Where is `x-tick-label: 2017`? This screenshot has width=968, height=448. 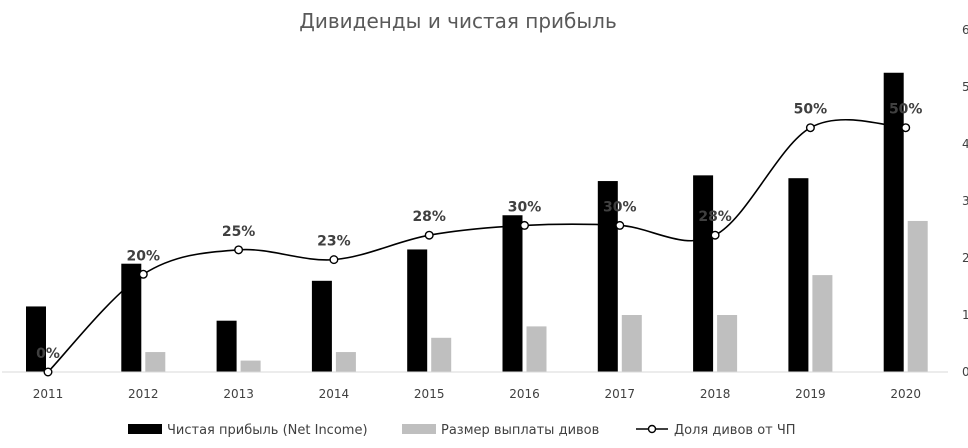
x-tick-label: 2017 is located at coordinates (620, 394).